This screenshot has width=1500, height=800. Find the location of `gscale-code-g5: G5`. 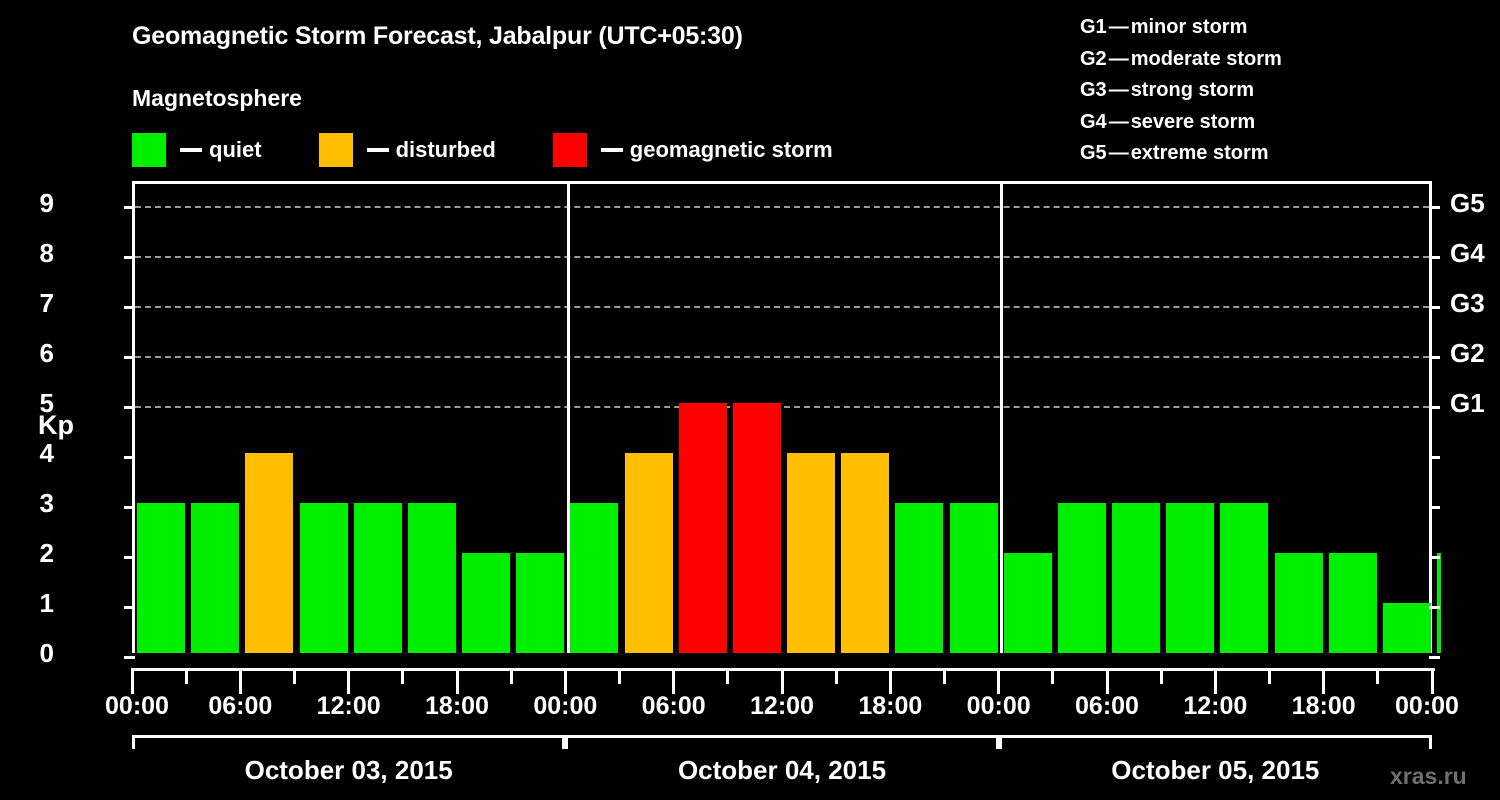

gscale-code-g5: G5 is located at coordinates (1093, 153).